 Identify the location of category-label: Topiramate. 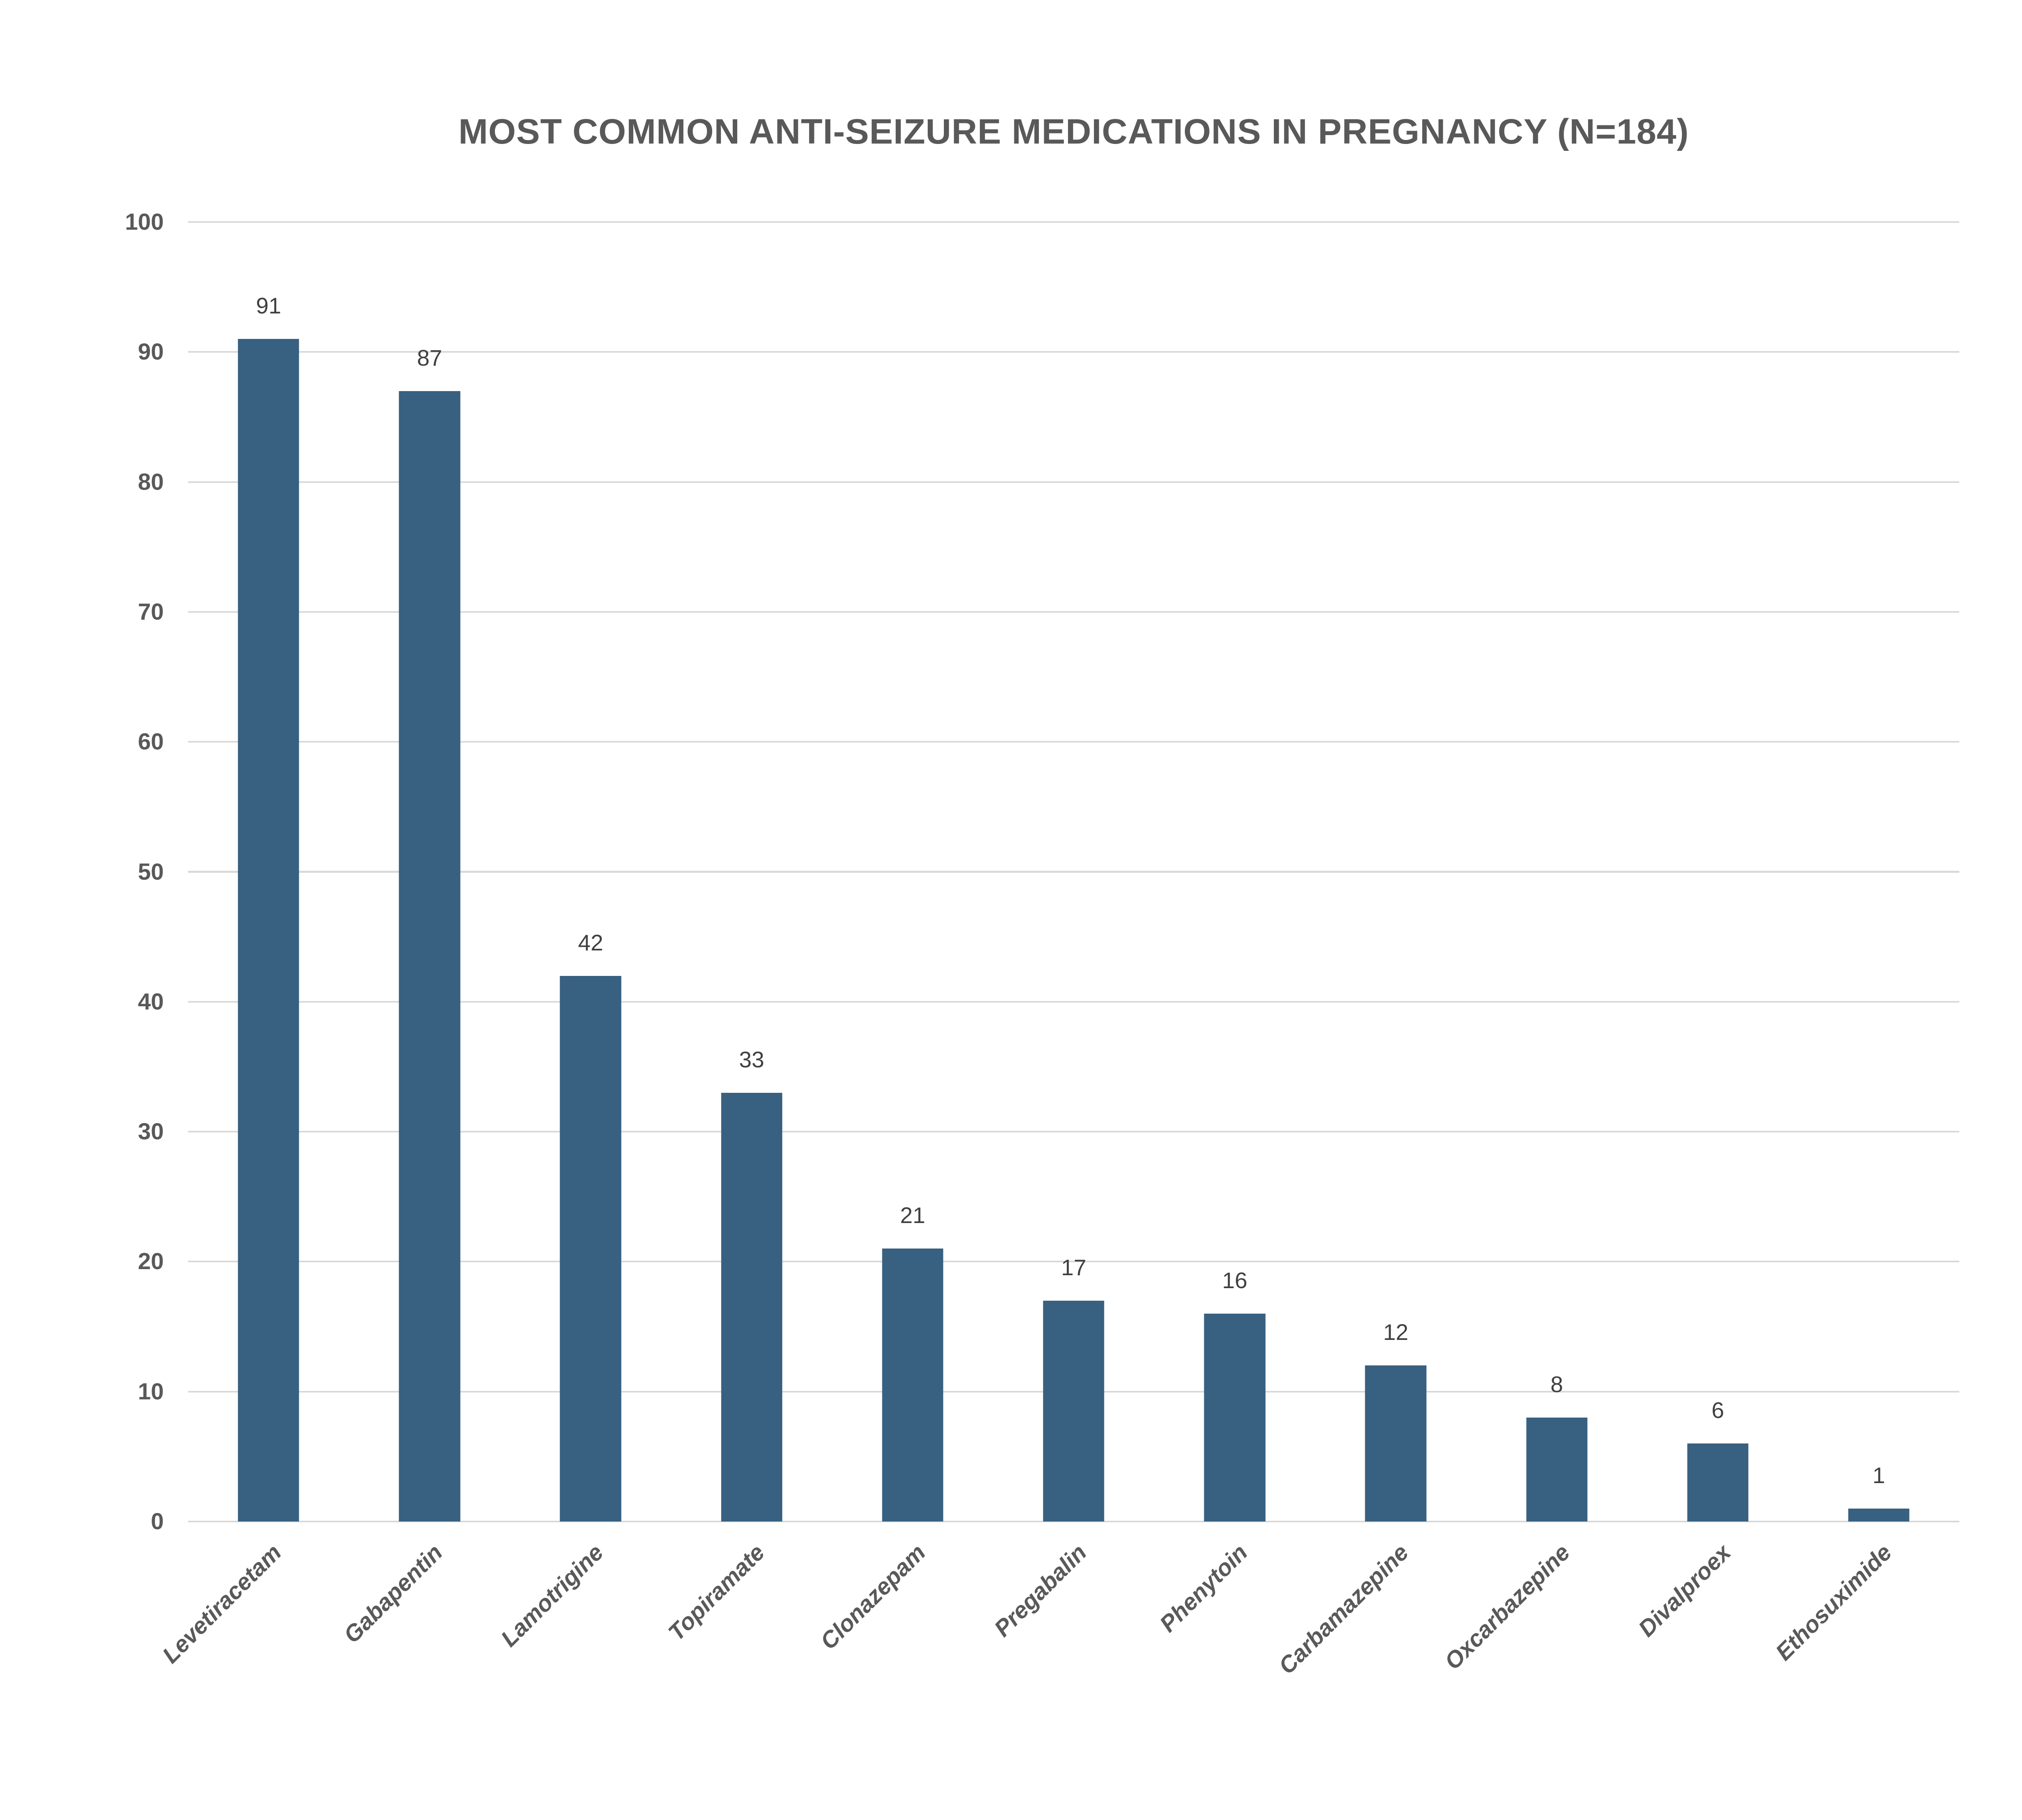
(716, 1592).